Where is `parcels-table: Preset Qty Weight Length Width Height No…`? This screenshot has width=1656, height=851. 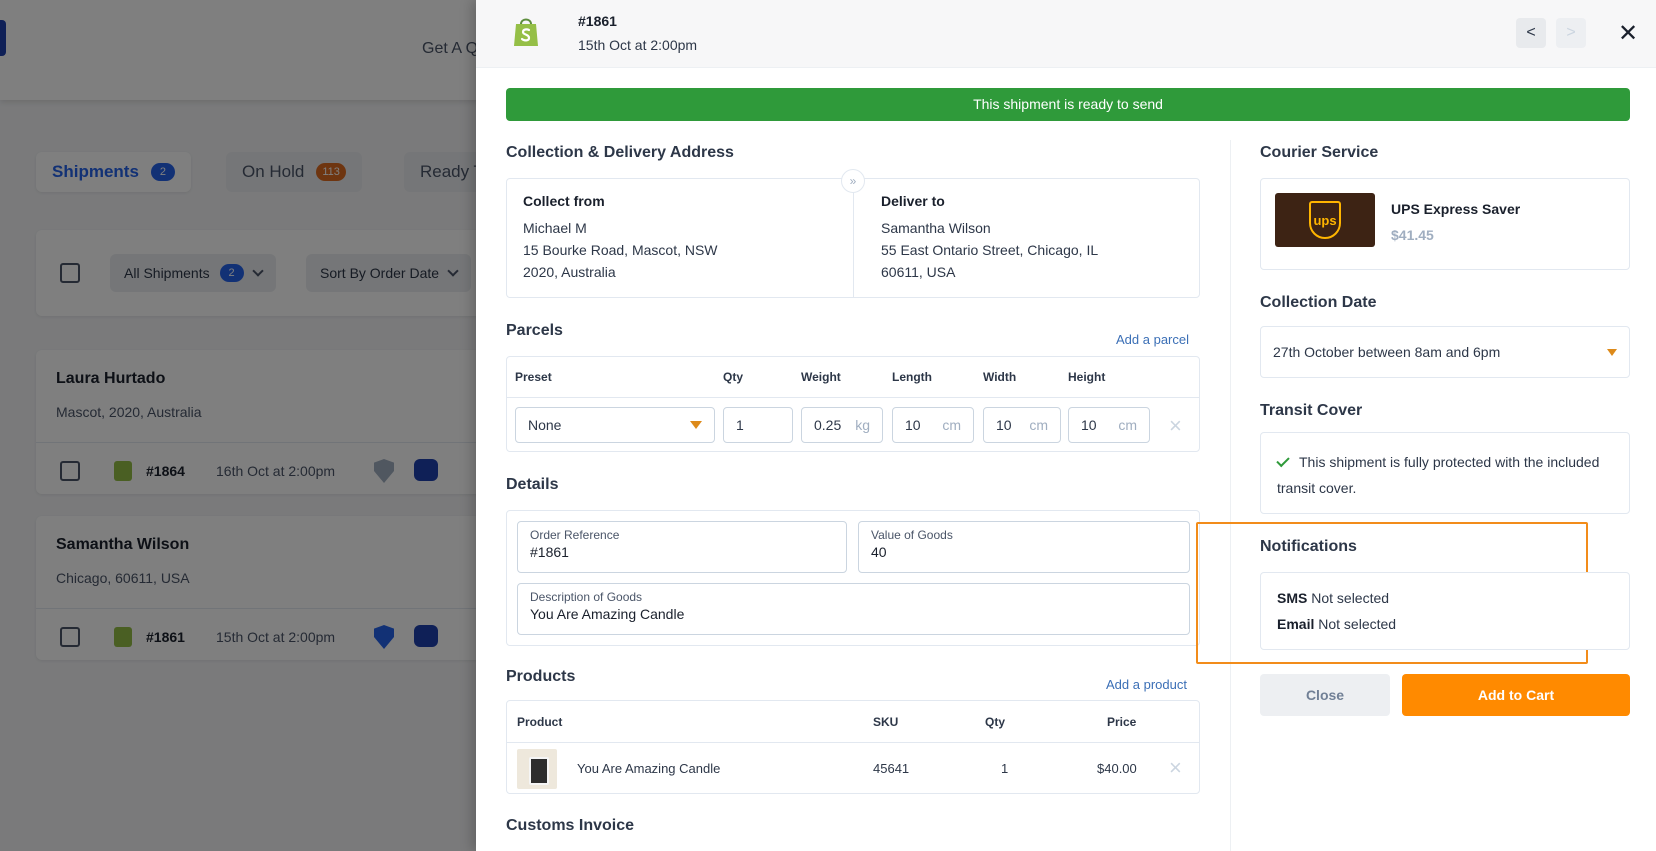
parcels-table: Preset Qty Weight Length Width Height No… is located at coordinates (853, 404).